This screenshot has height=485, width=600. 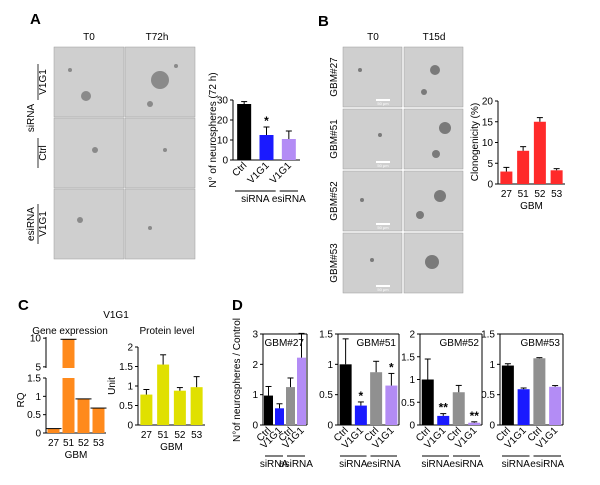 What do you see at coordinates (54, 443) in the screenshot?
I see `x-tick-label-c1-0: 27` at bounding box center [54, 443].